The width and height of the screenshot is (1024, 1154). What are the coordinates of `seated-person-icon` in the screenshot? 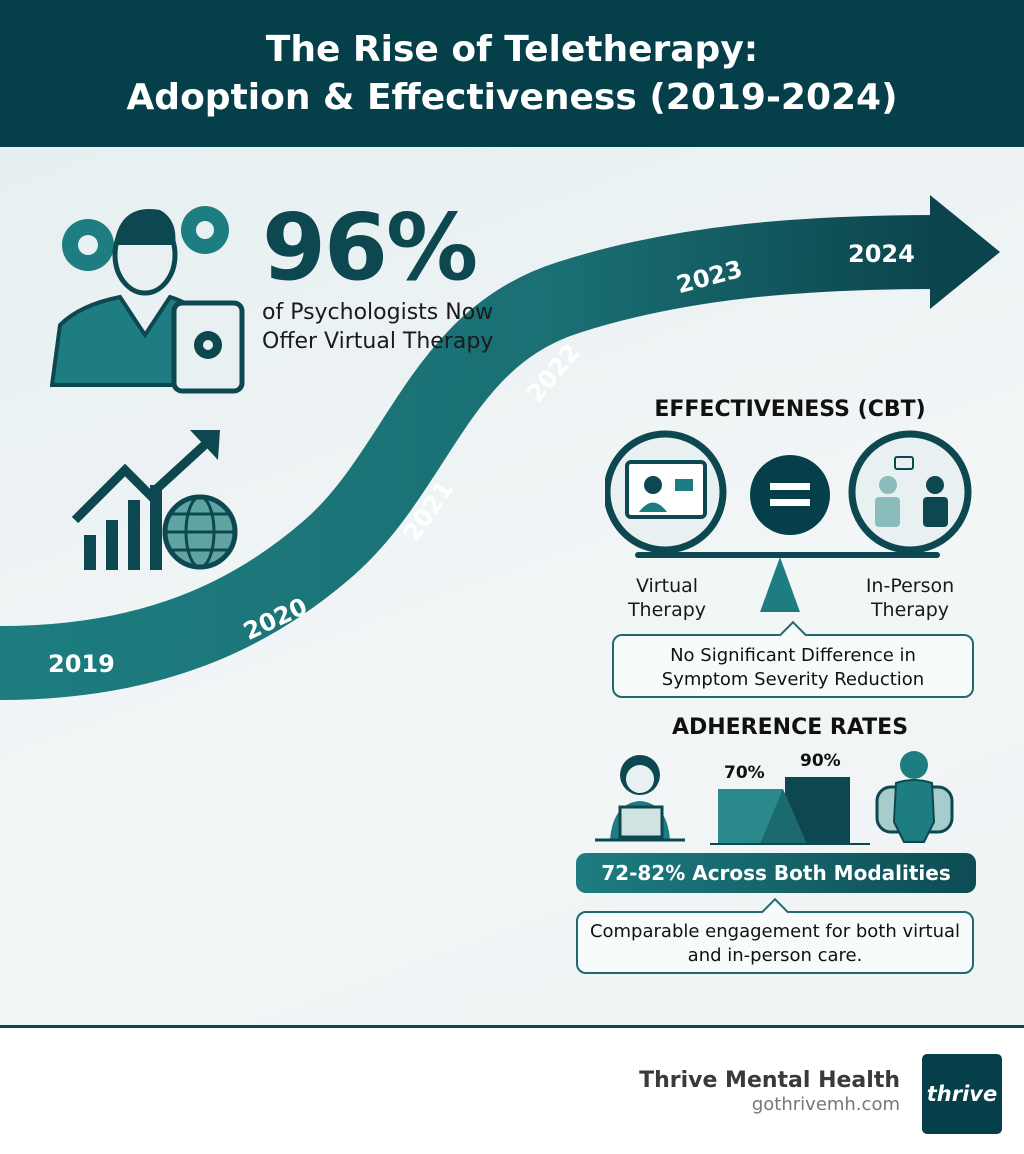 It's located at (914, 797).